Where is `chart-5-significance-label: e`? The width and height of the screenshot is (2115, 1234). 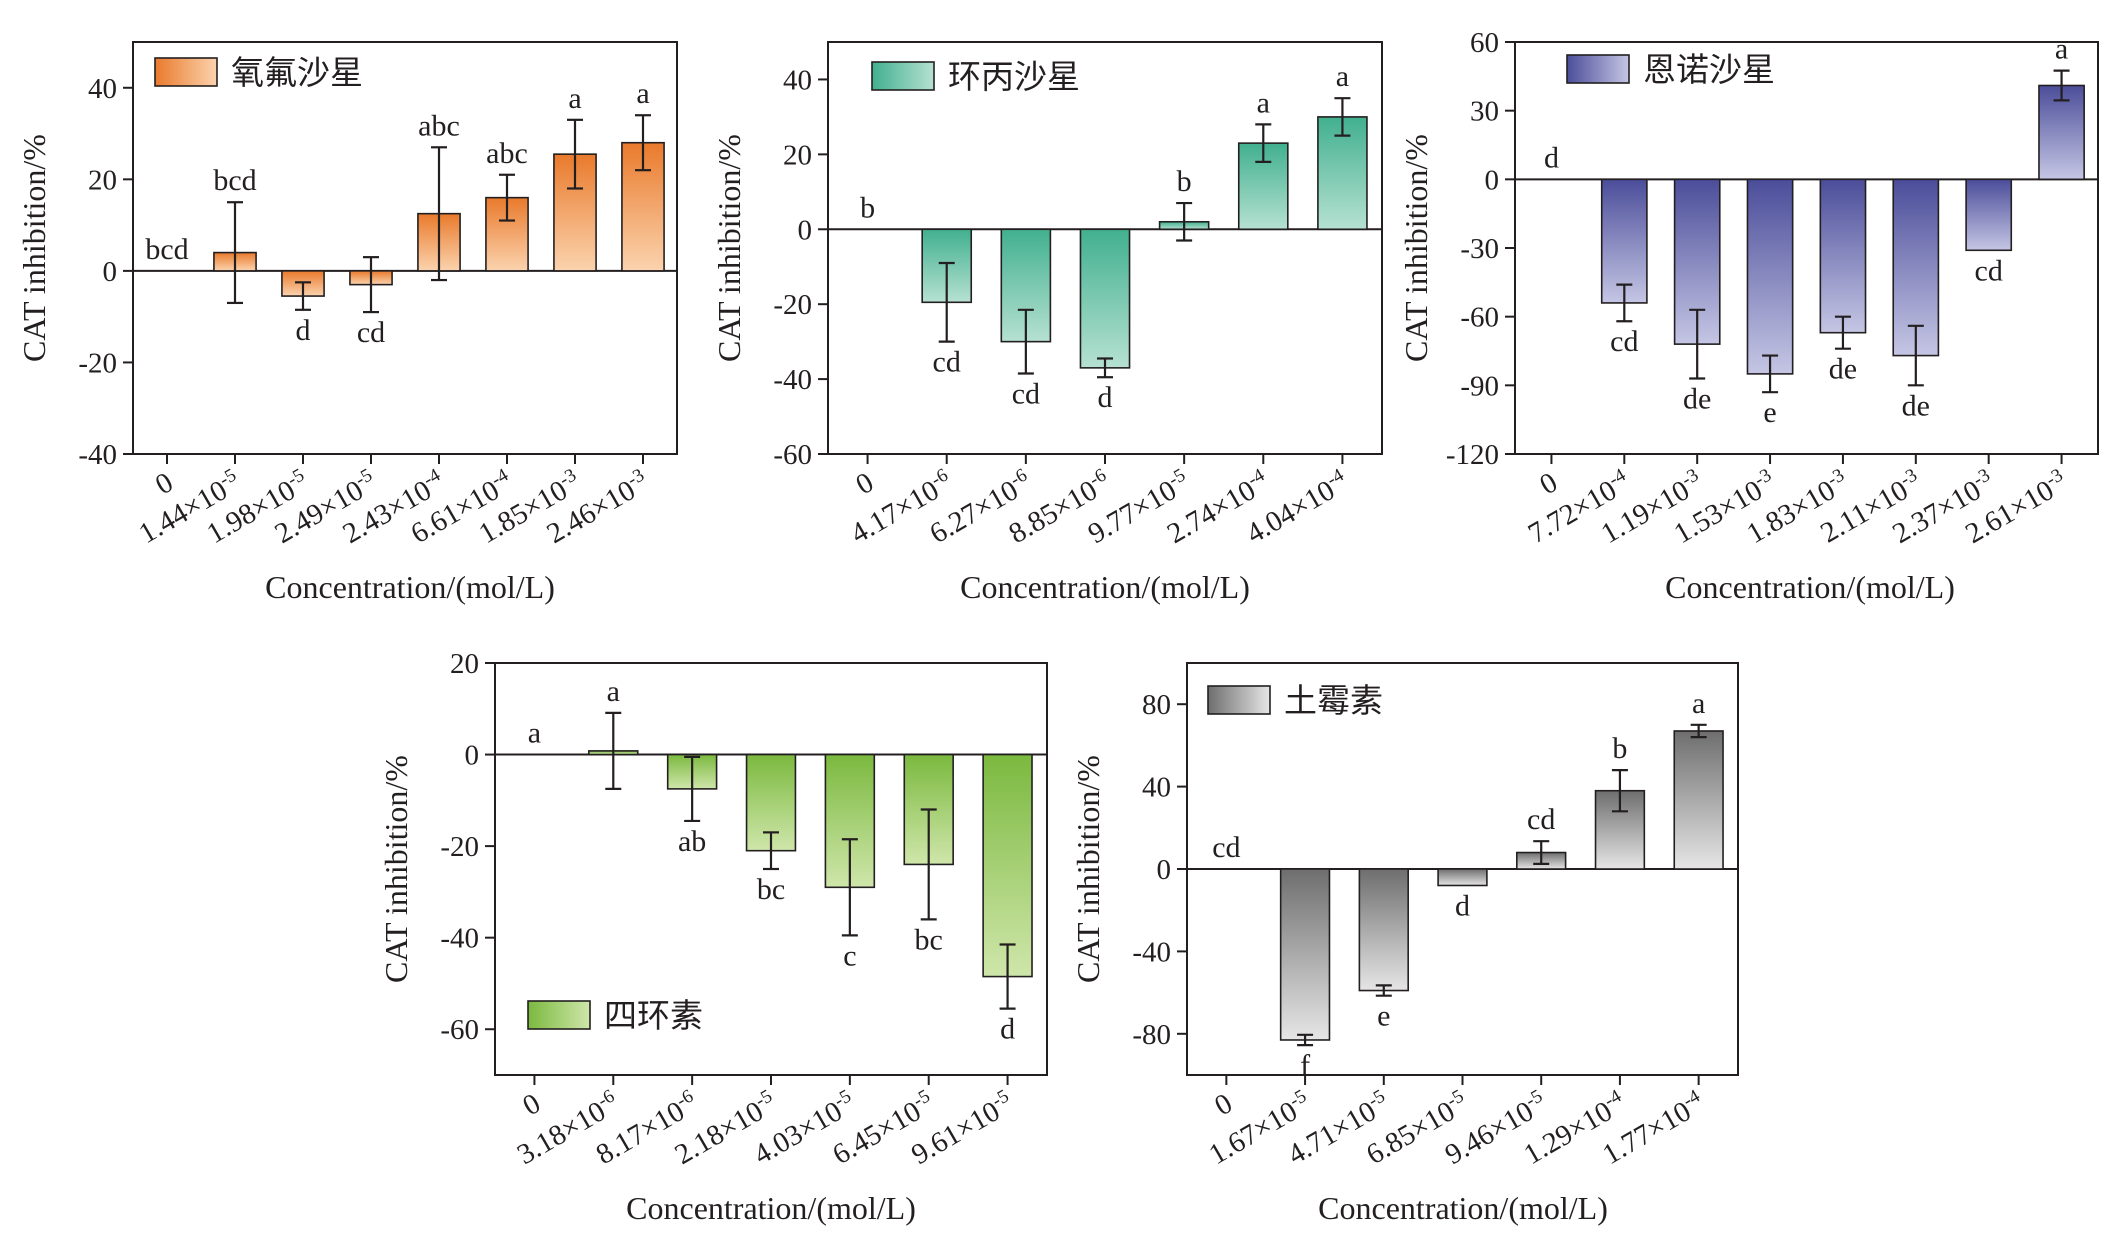 chart-5-significance-label: e is located at coordinates (1383, 1016).